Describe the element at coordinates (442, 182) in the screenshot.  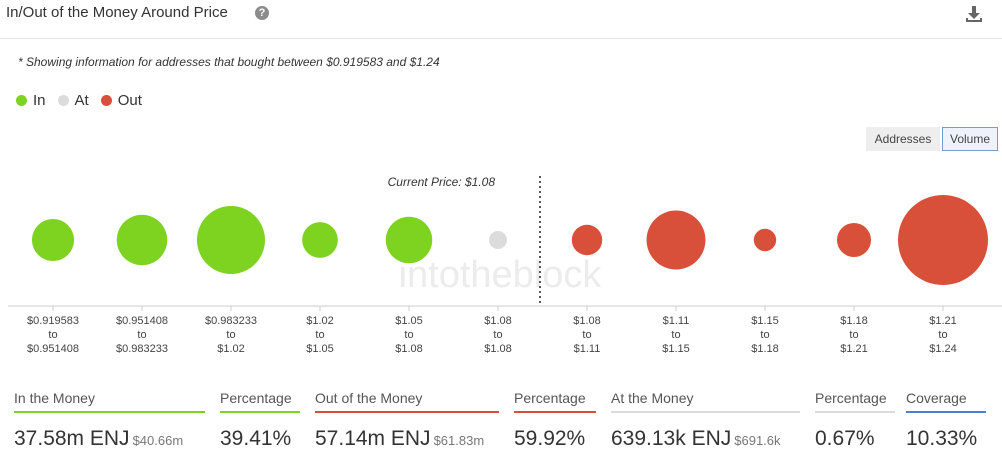
I see `current-price-label: Current Price: $1.08` at that location.